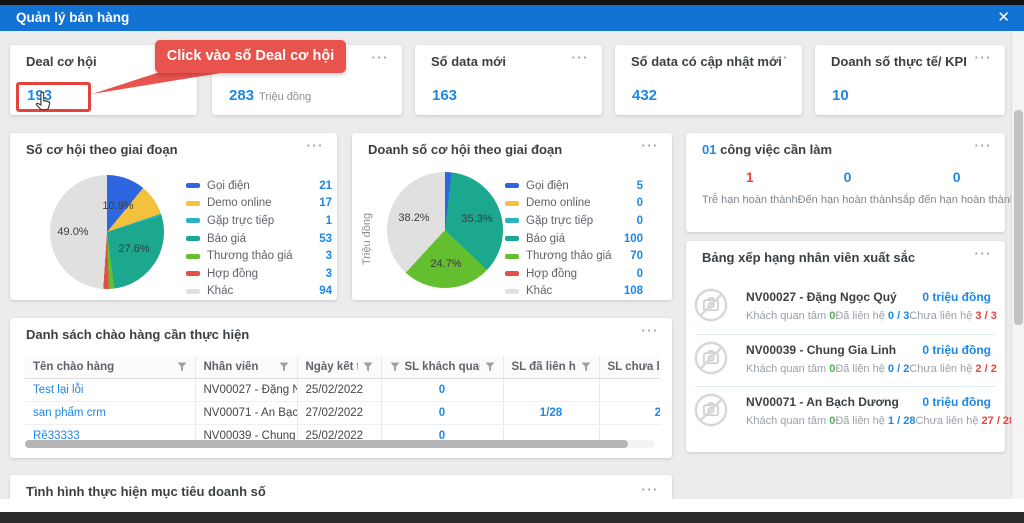 The image size is (1024, 523). I want to click on kpi-value-link: 10, so click(840, 95).